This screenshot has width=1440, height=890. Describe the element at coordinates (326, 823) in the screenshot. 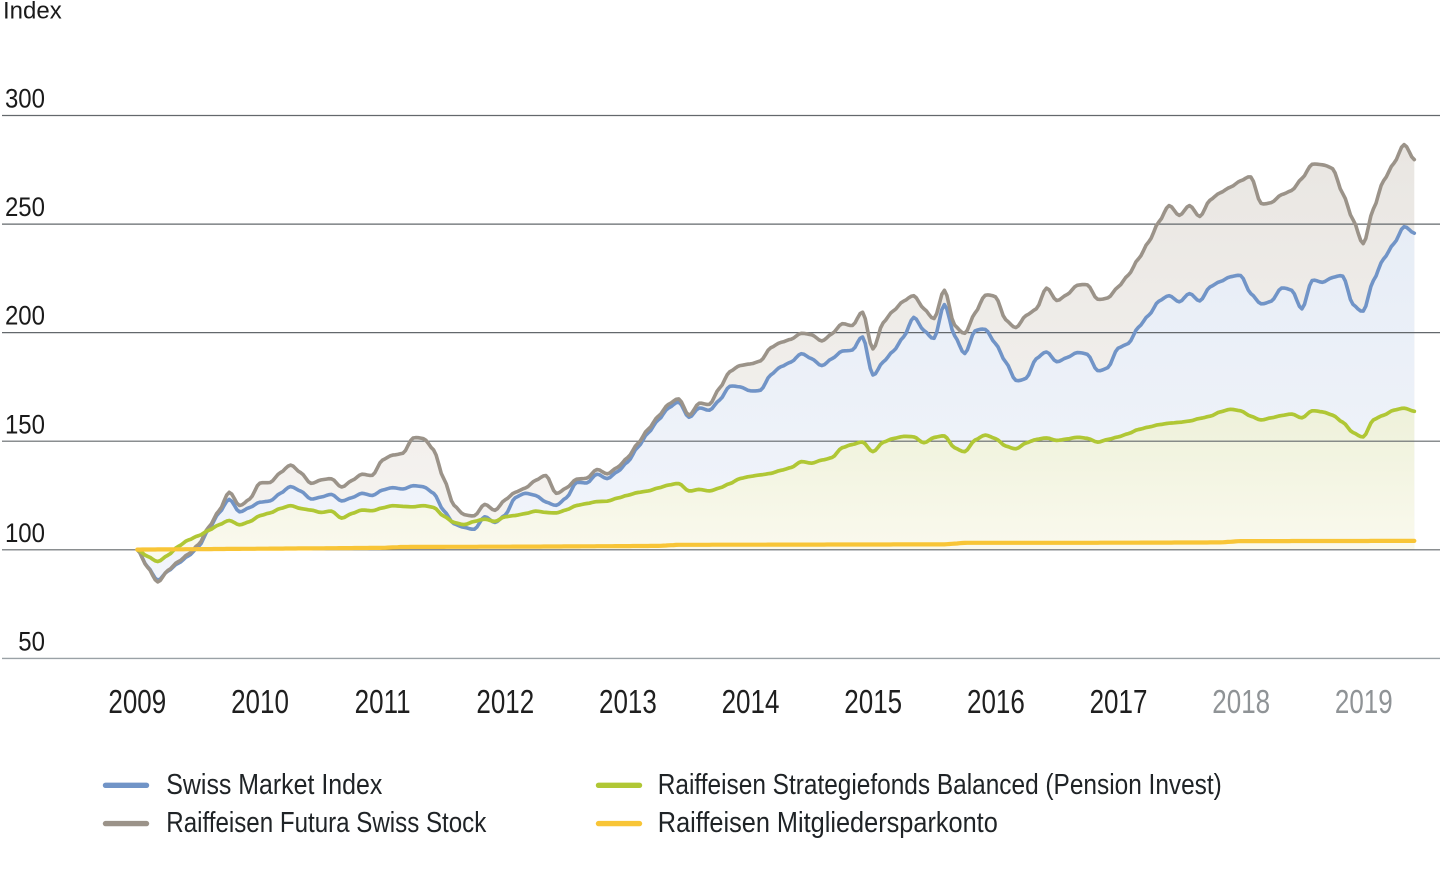

I see `svg-text: Raiffeisen Futura Swiss Stock` at that location.